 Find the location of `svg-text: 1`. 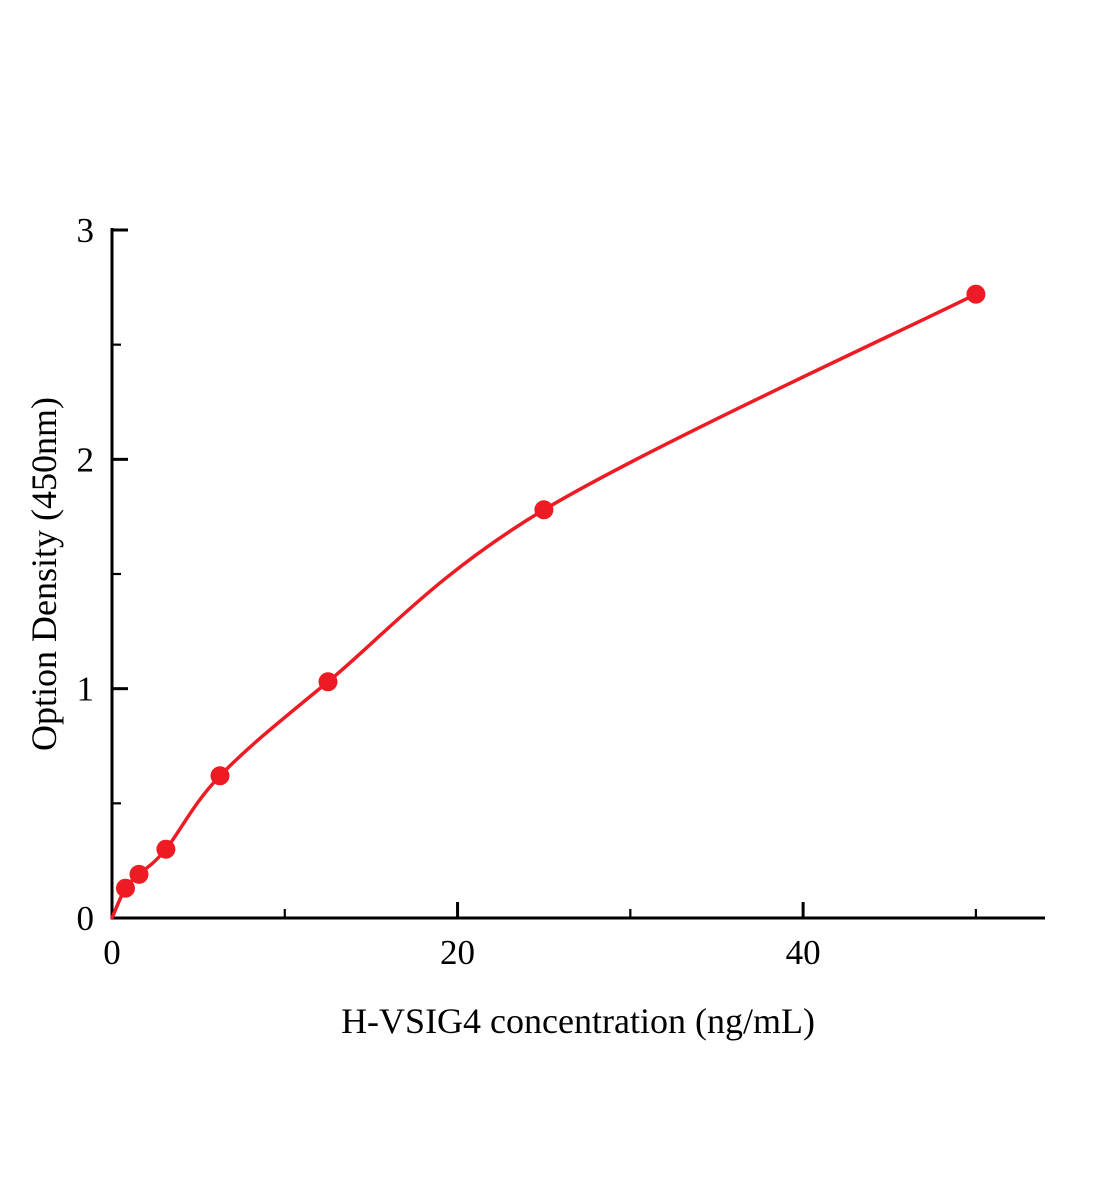

svg-text: 1 is located at coordinates (86, 689).